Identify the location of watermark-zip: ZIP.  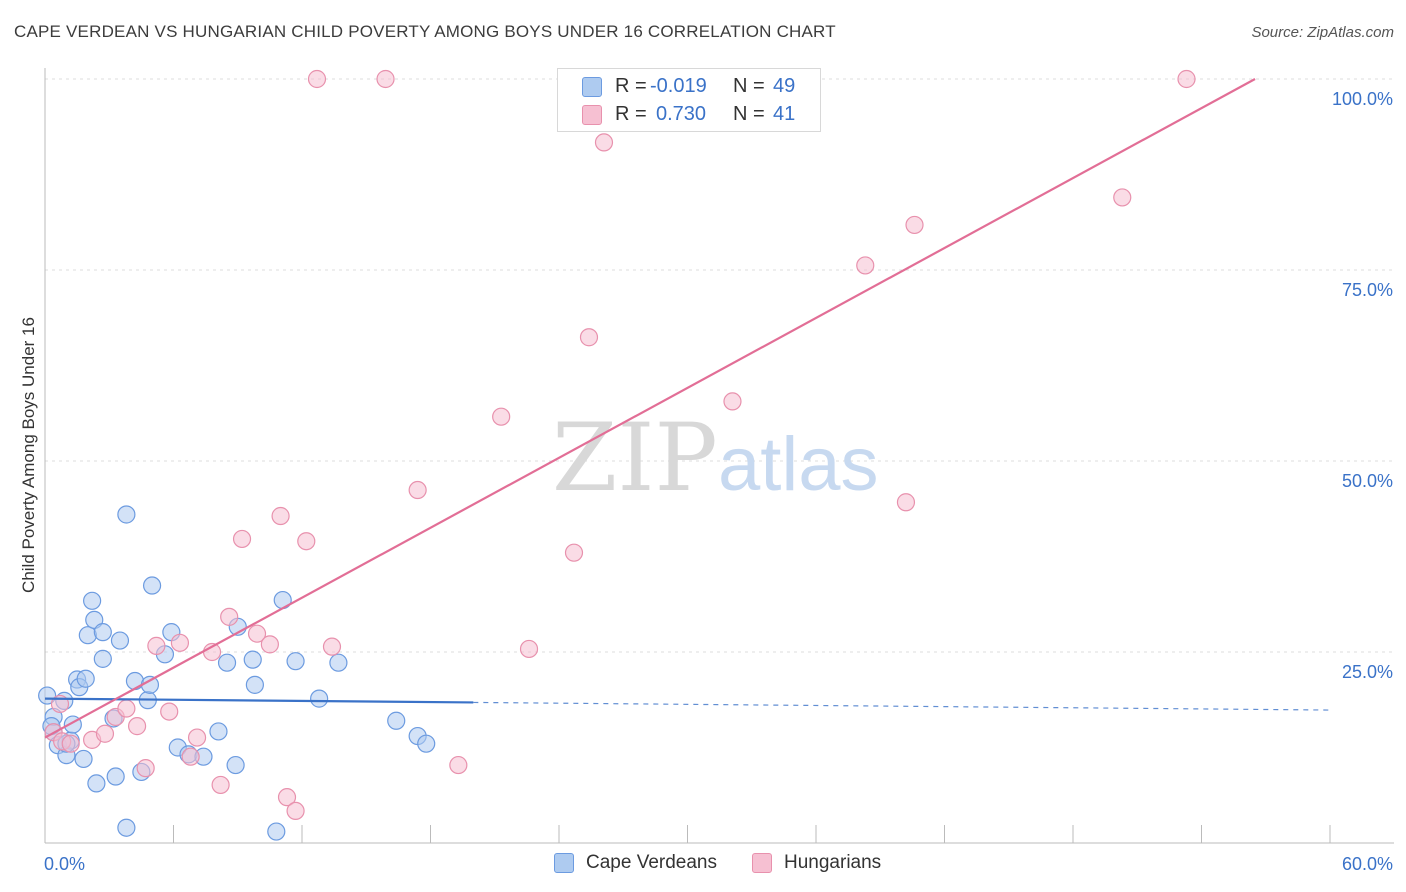
(635, 458).